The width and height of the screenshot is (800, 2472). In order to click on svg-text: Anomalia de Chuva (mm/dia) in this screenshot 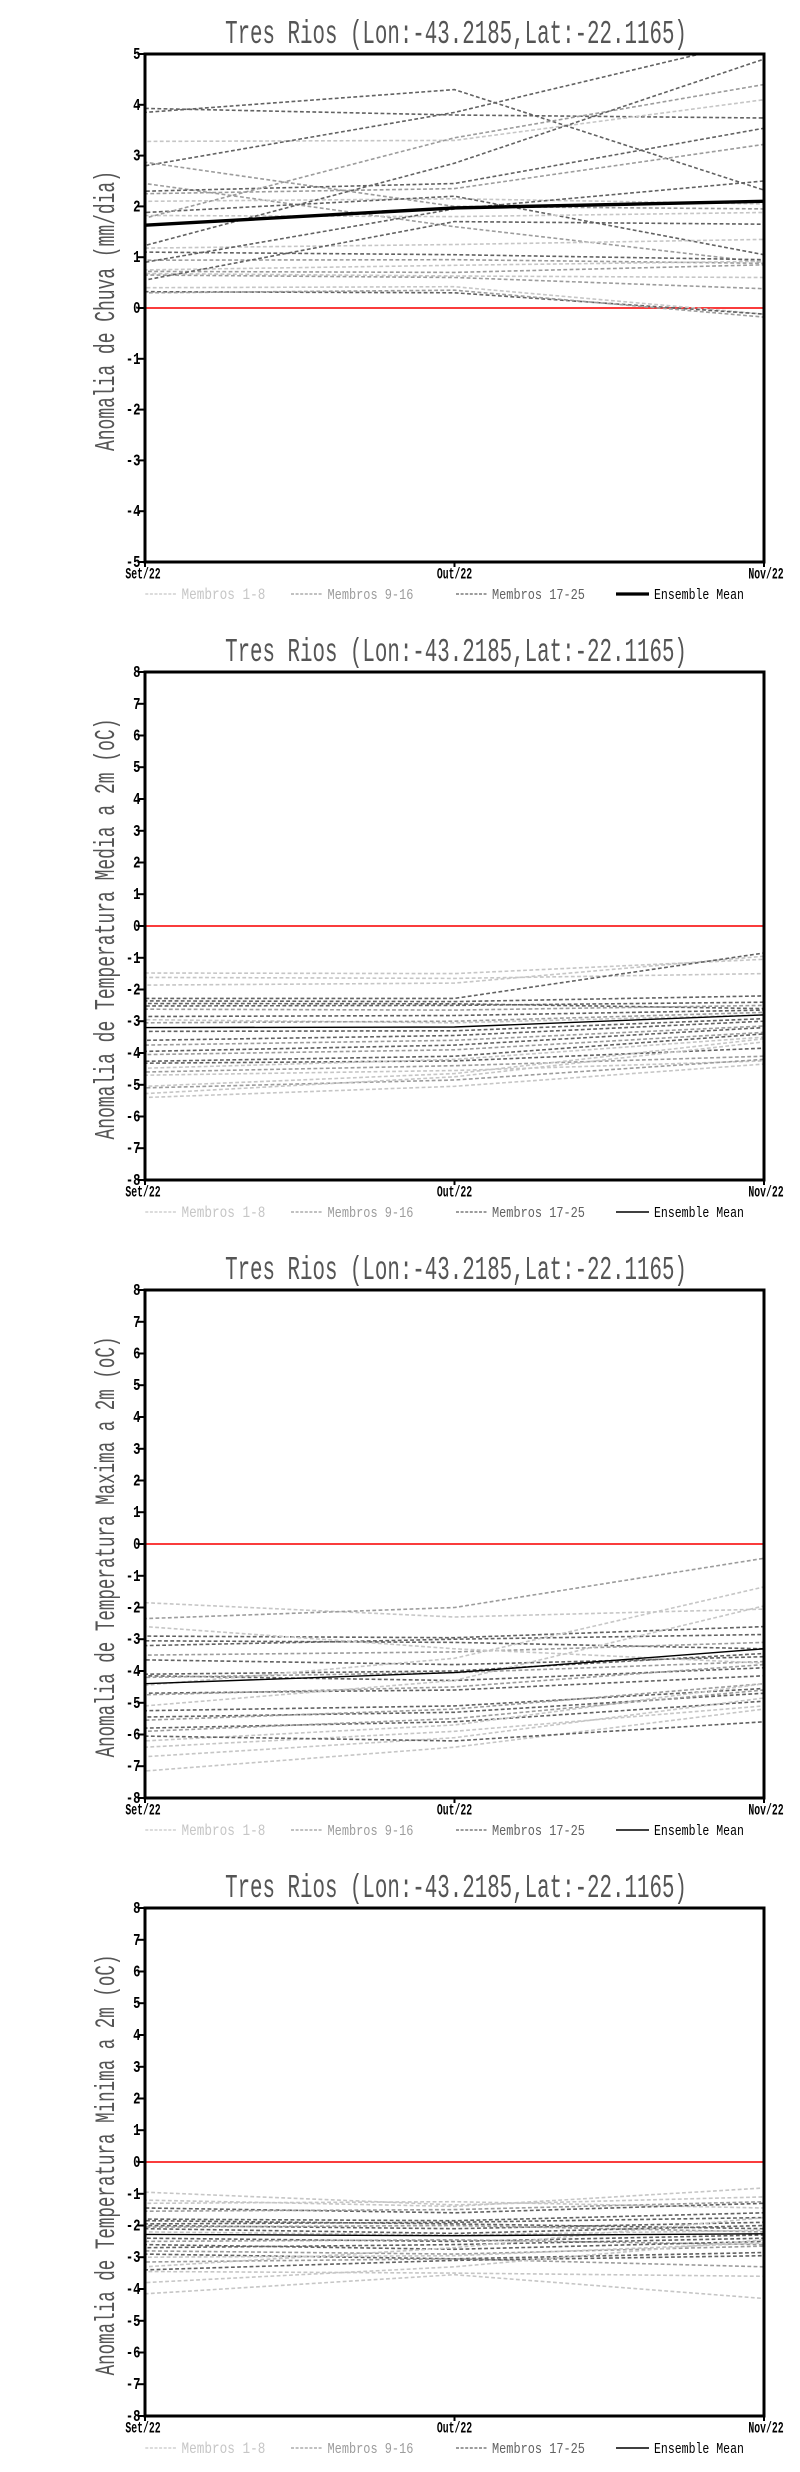, I will do `click(107, 311)`.